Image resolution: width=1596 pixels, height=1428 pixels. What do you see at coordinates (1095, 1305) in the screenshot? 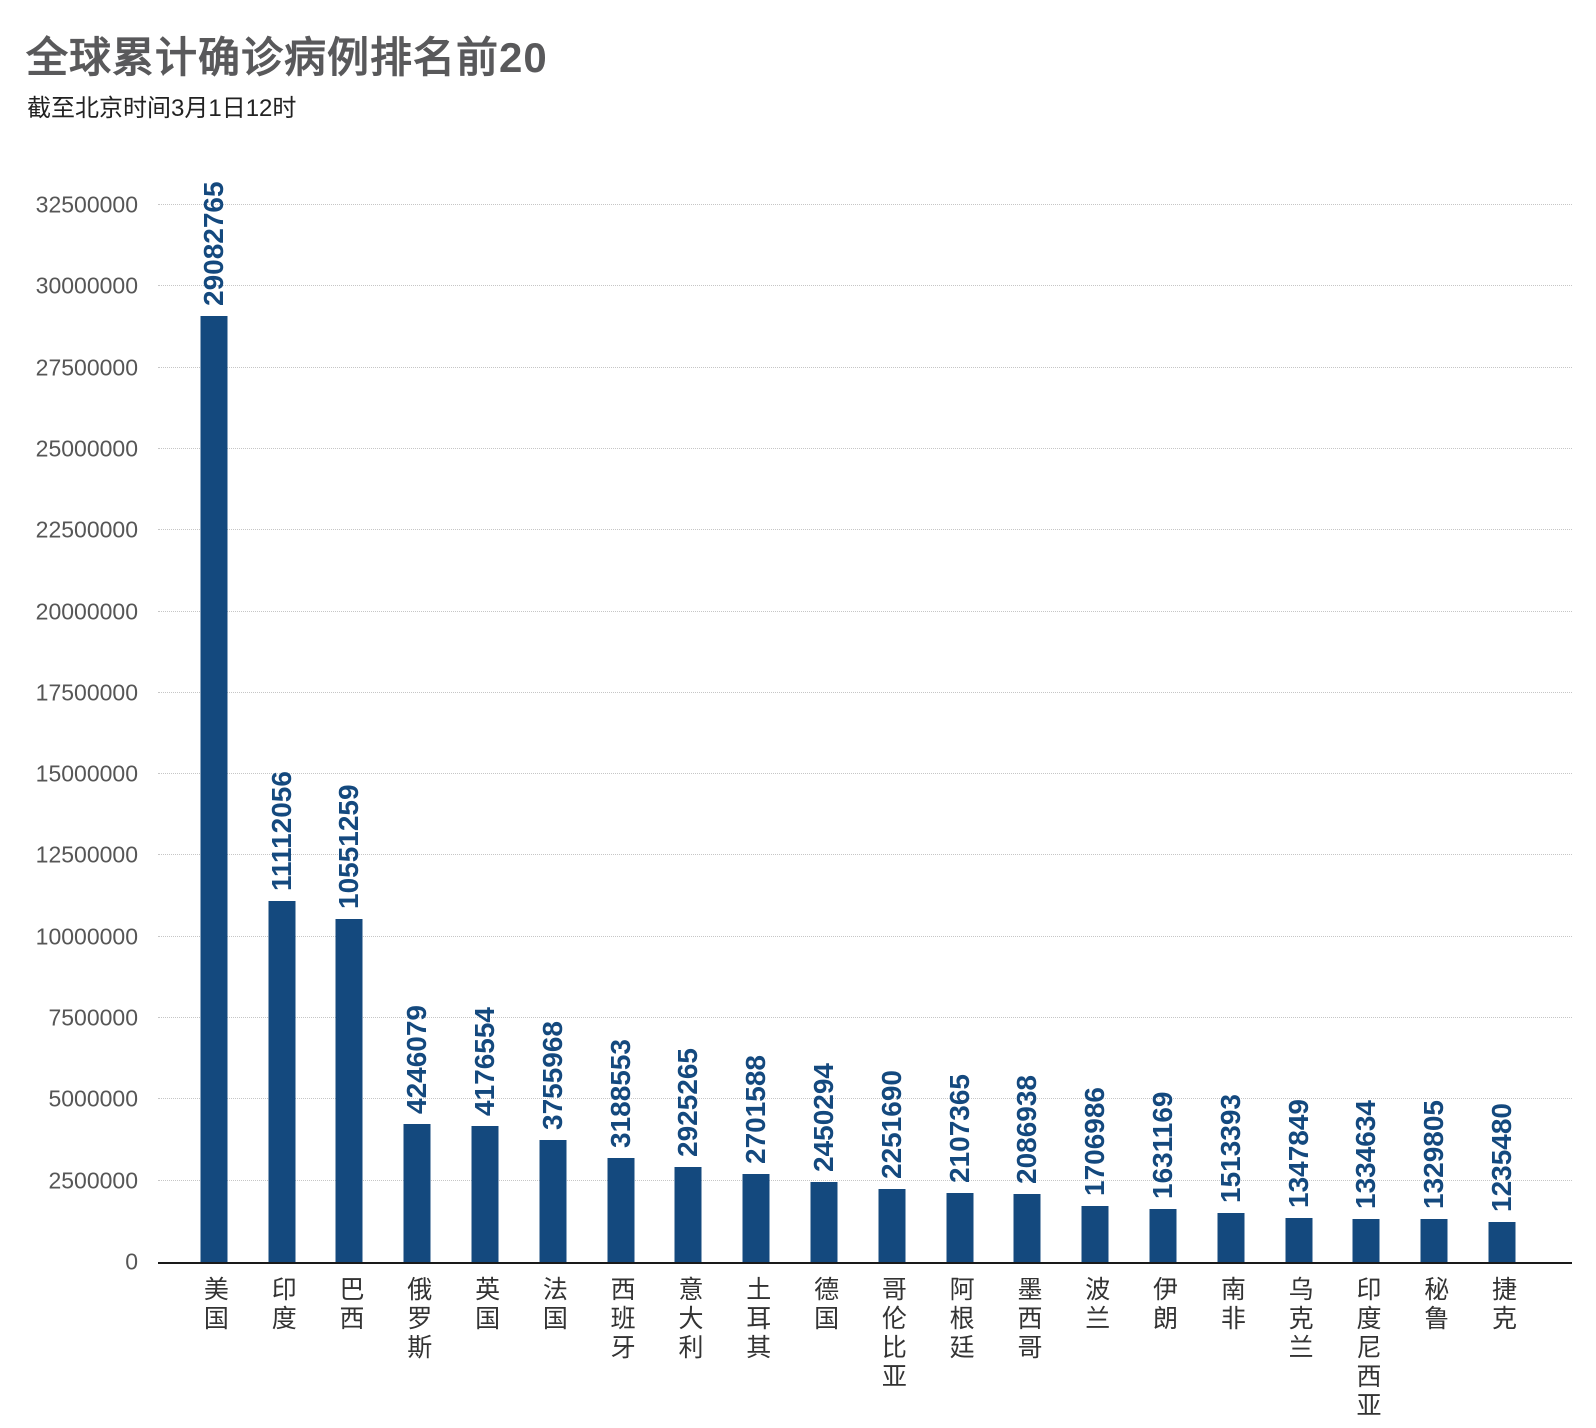
I see `x-axis-category-label: 波兰` at bounding box center [1095, 1305].